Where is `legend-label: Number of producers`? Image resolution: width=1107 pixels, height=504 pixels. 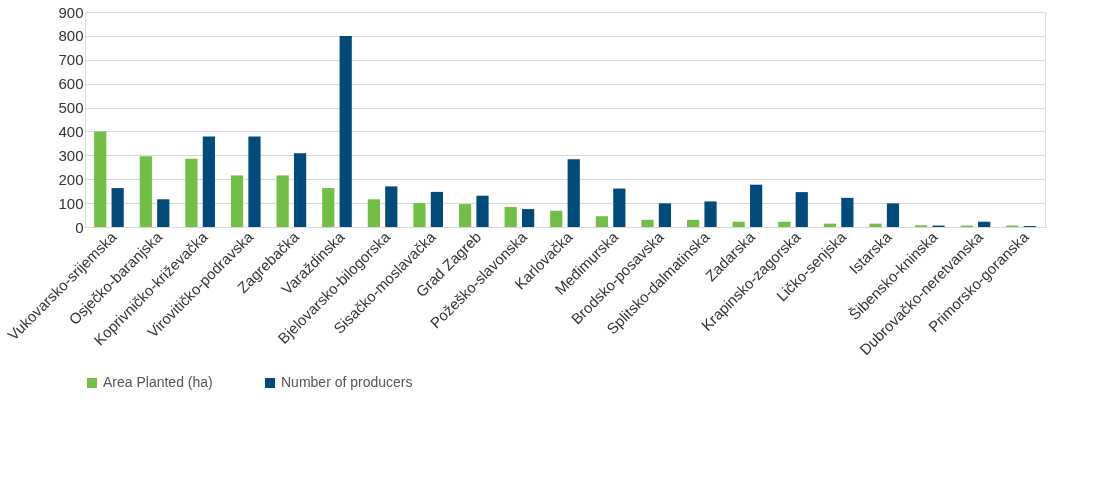
legend-label: Number of producers is located at coordinates (347, 382).